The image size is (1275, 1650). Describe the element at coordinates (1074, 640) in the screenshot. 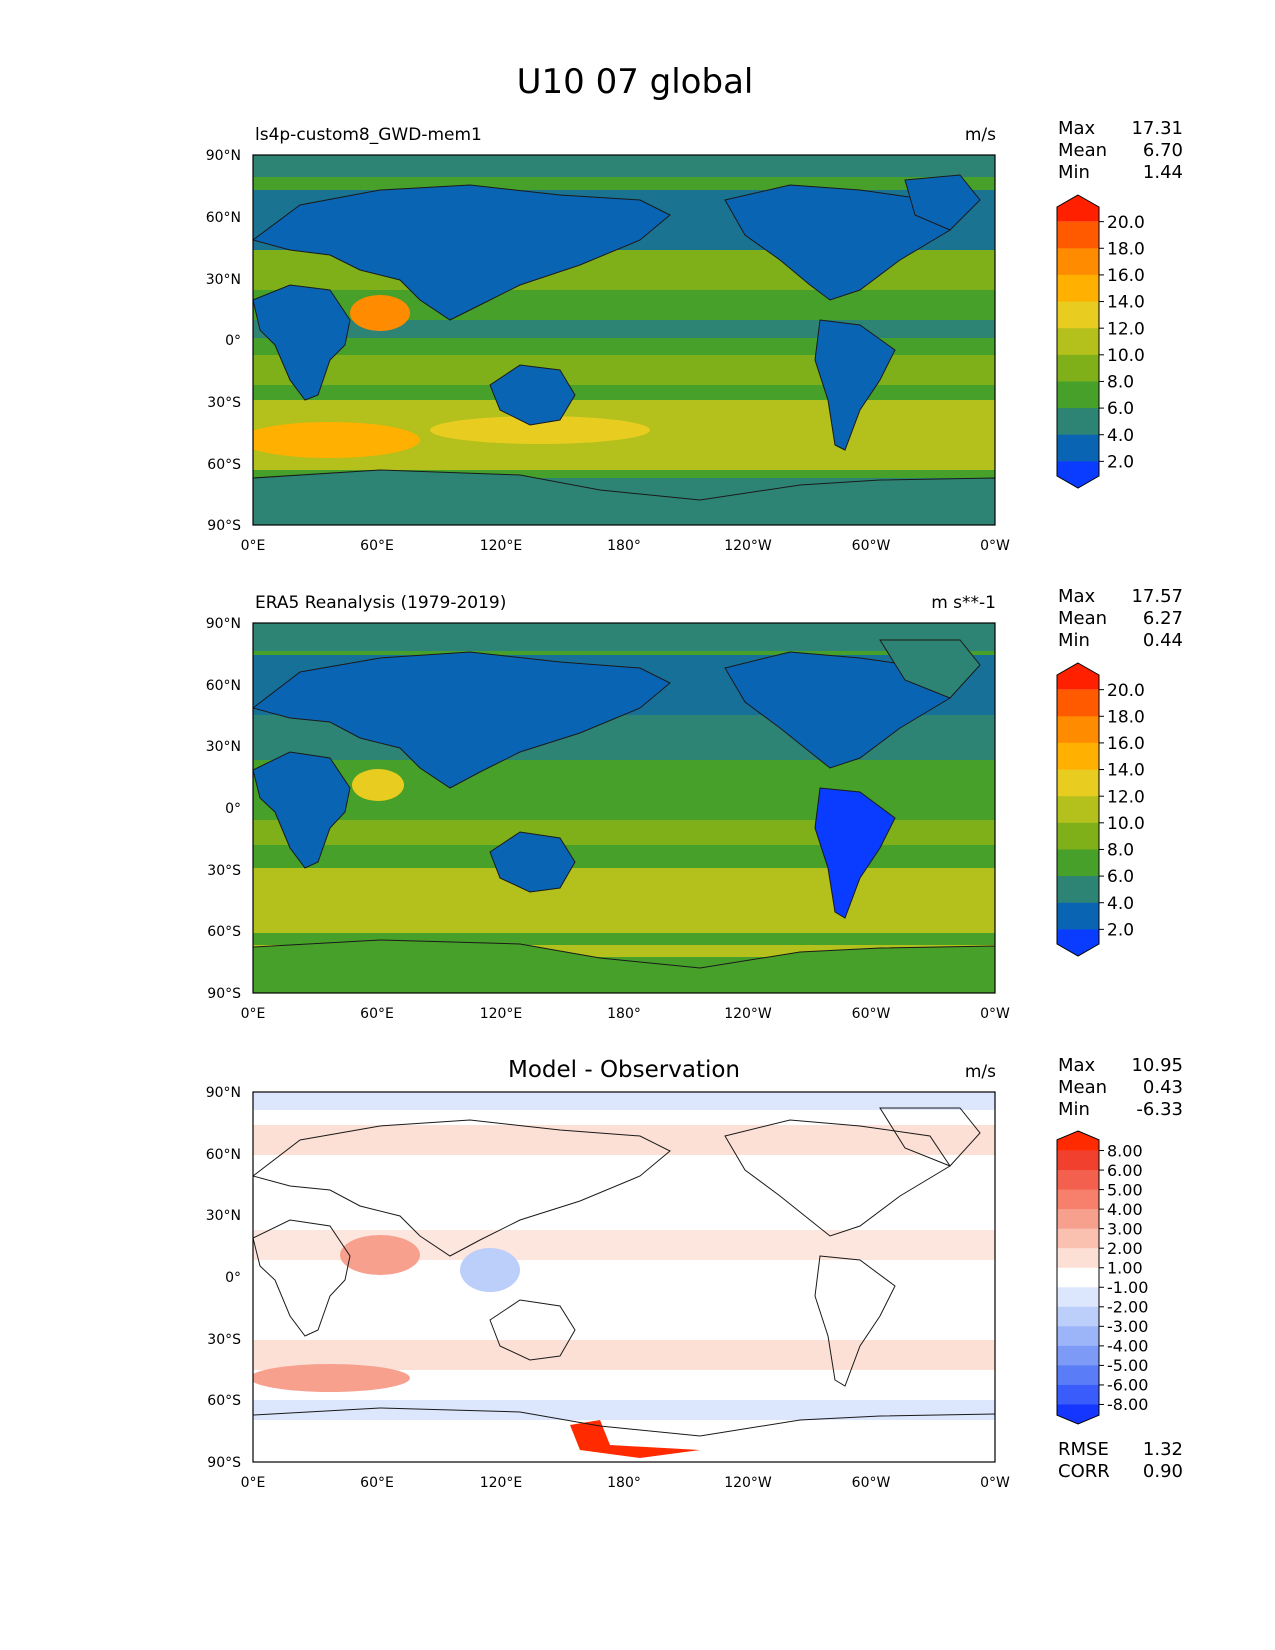

I see `stat-min-label: Min` at that location.